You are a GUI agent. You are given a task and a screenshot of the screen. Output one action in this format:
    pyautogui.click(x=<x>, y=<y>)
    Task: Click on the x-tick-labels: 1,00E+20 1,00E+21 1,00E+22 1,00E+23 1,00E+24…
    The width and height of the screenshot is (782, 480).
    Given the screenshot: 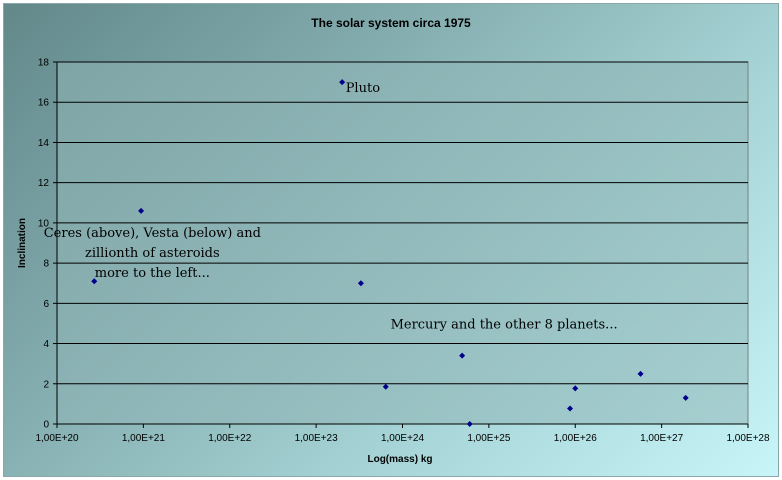 What is the action you would take?
    pyautogui.click(x=402, y=434)
    